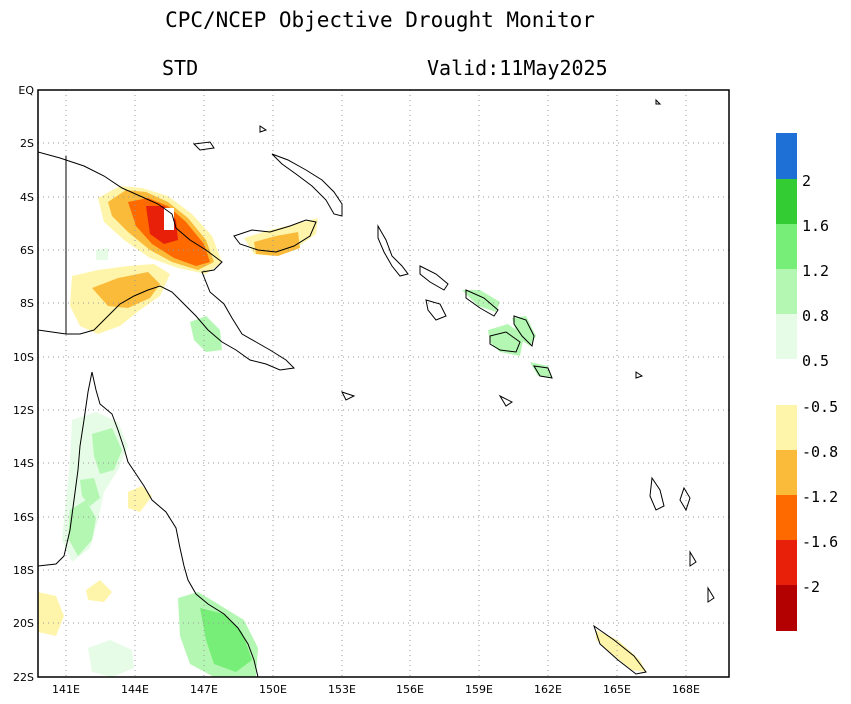  What do you see at coordinates (815, 271) in the screenshot?
I see `colorbar-label: 1.2` at bounding box center [815, 271].